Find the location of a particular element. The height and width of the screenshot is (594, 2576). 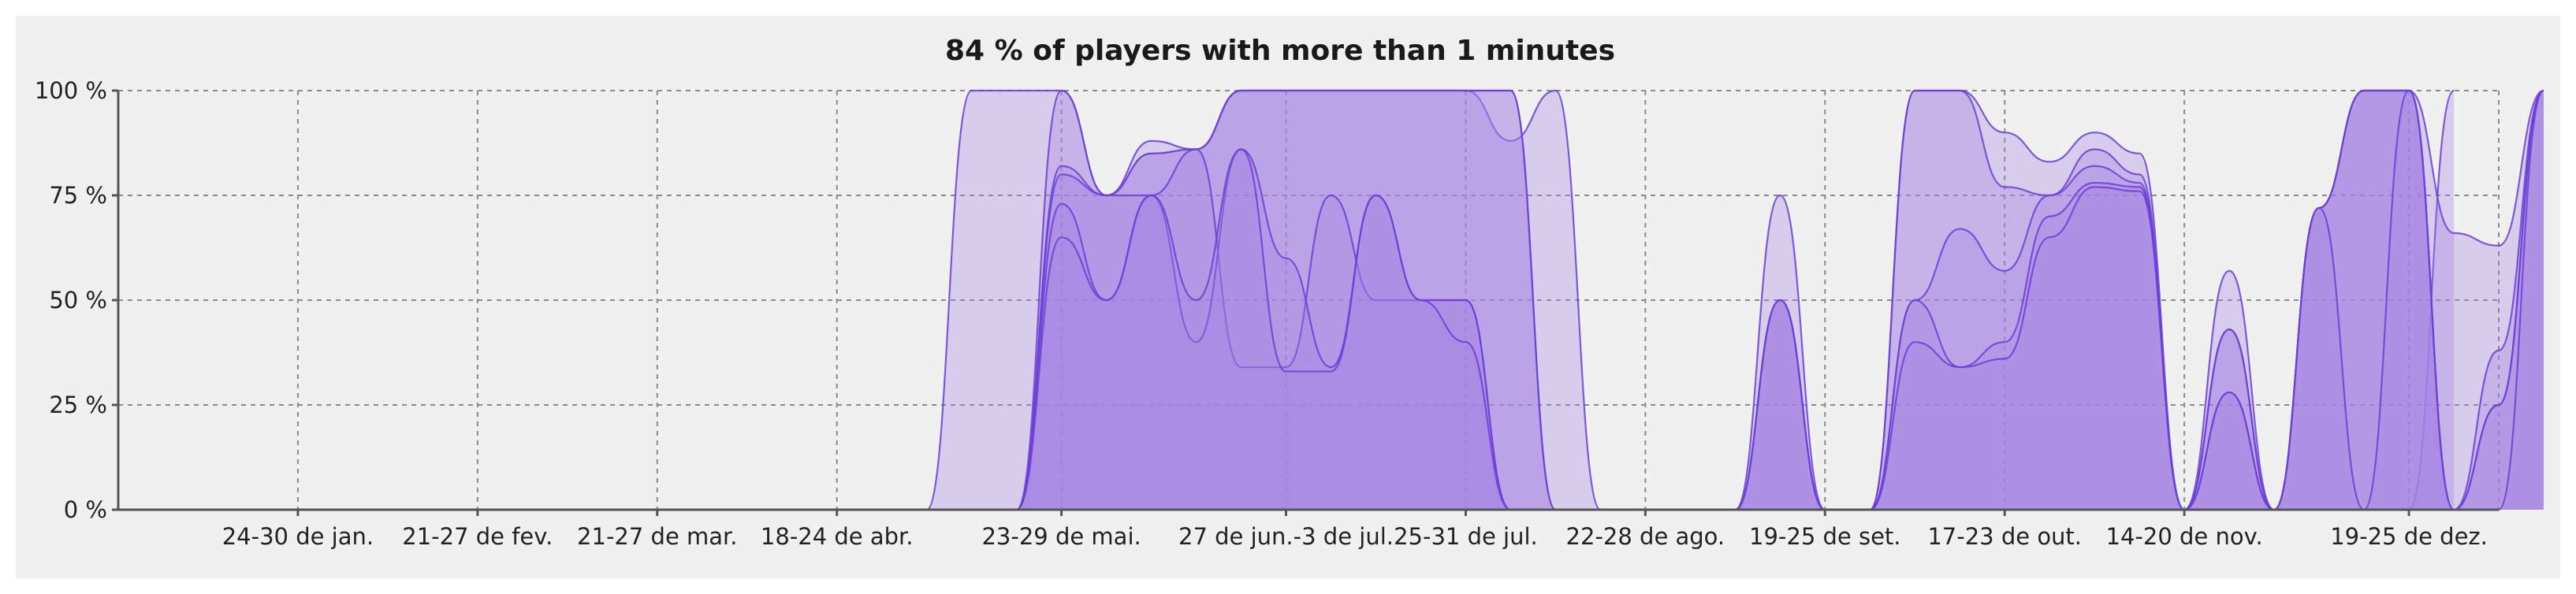

x-tick-label: 22-28 de ago. is located at coordinates (1645, 536).